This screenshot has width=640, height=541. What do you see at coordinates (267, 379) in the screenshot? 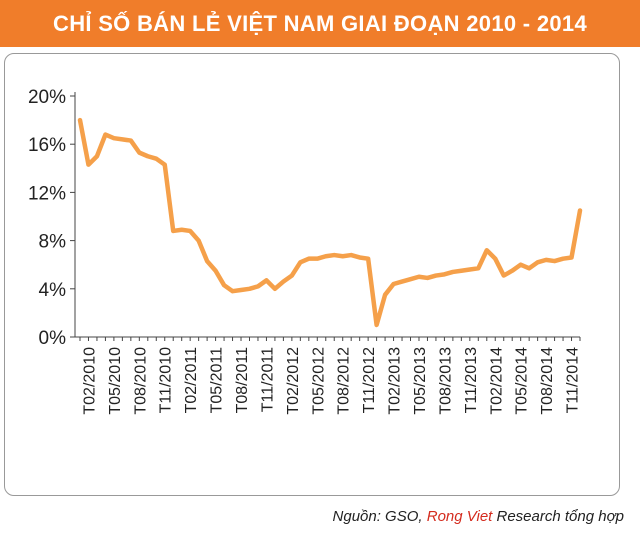
I see `x-tick-label: T11/2011` at bounding box center [267, 379].